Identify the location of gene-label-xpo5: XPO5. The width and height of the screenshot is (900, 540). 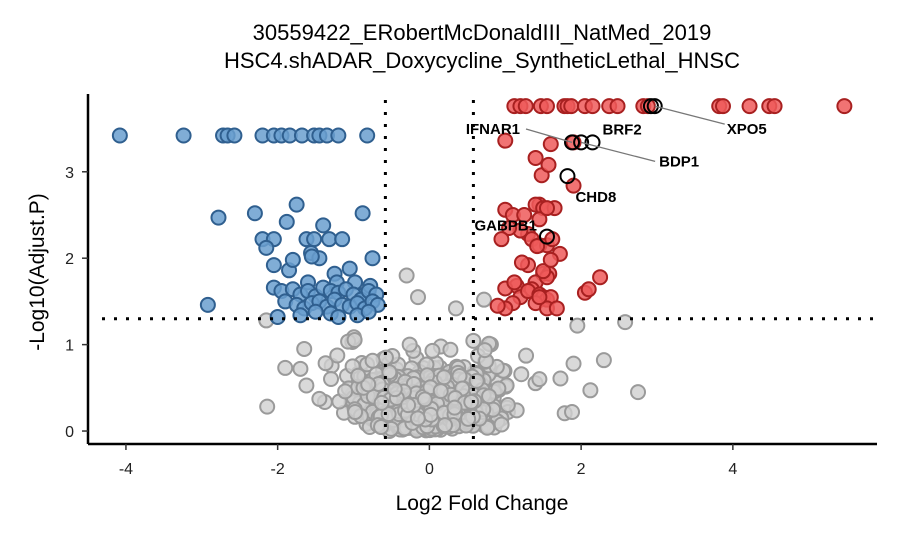
(747, 129).